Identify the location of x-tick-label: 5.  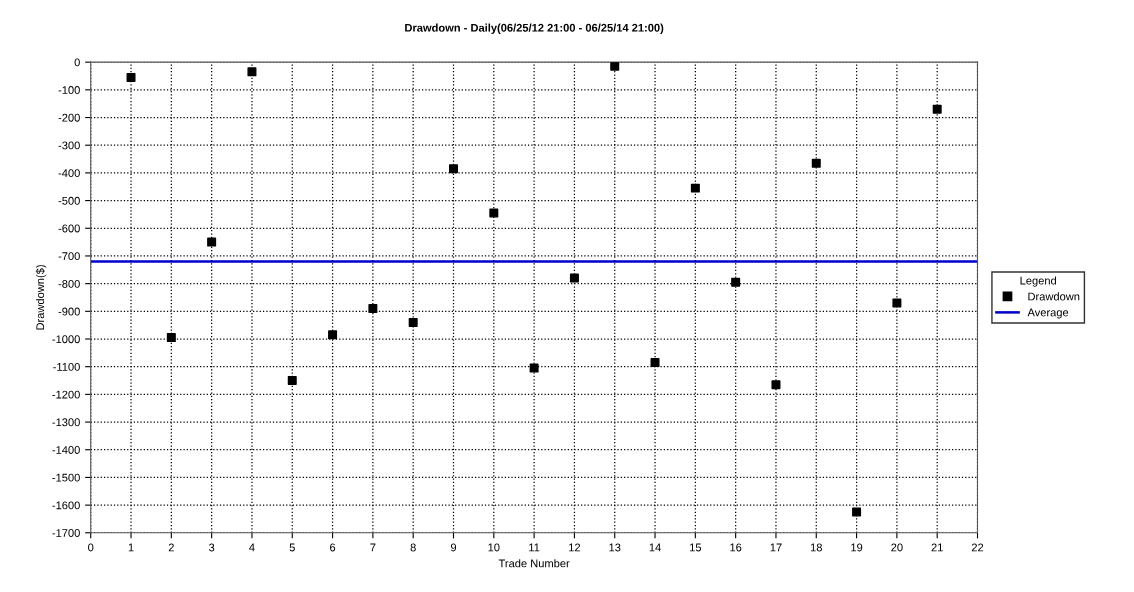
(292, 547).